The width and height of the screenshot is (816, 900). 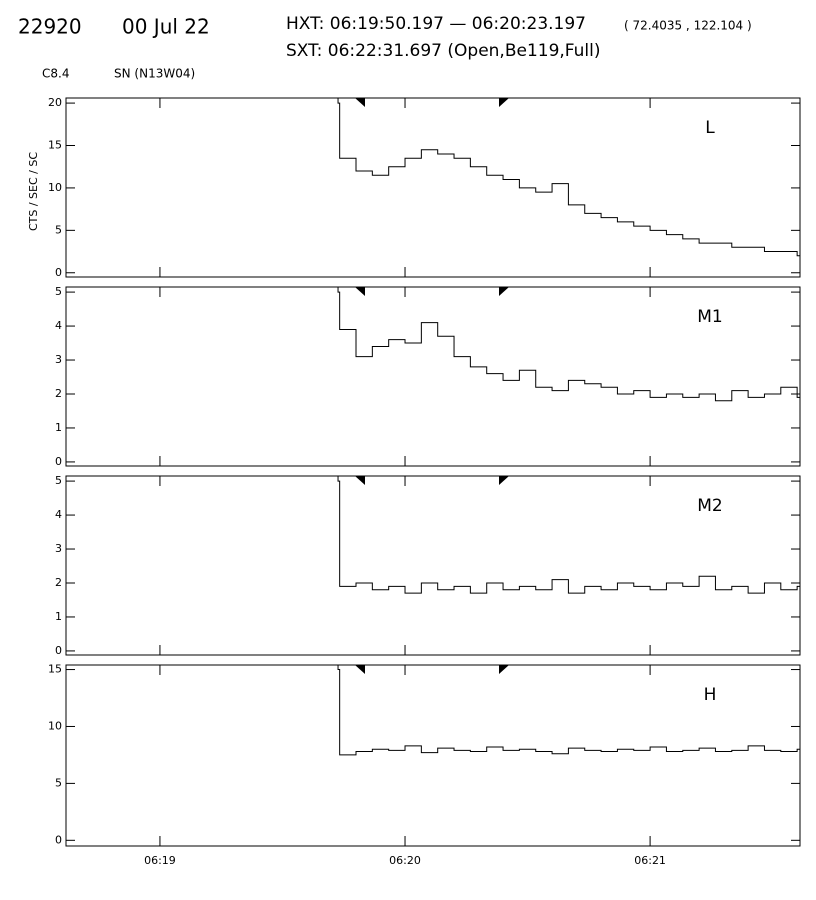 What do you see at coordinates (709, 506) in the screenshot?
I see `series-label: M2` at bounding box center [709, 506].